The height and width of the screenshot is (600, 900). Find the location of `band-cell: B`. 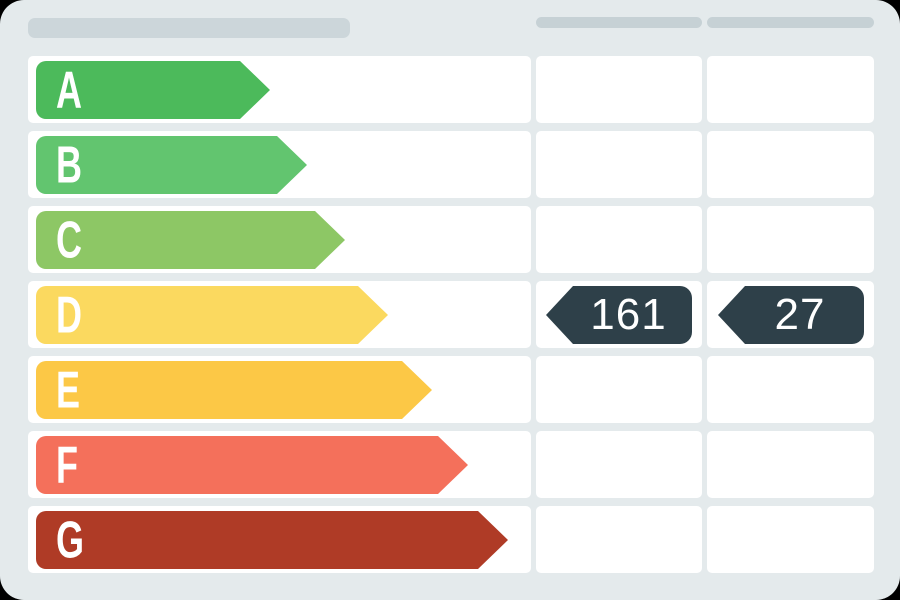

band-cell: B is located at coordinates (279, 164).